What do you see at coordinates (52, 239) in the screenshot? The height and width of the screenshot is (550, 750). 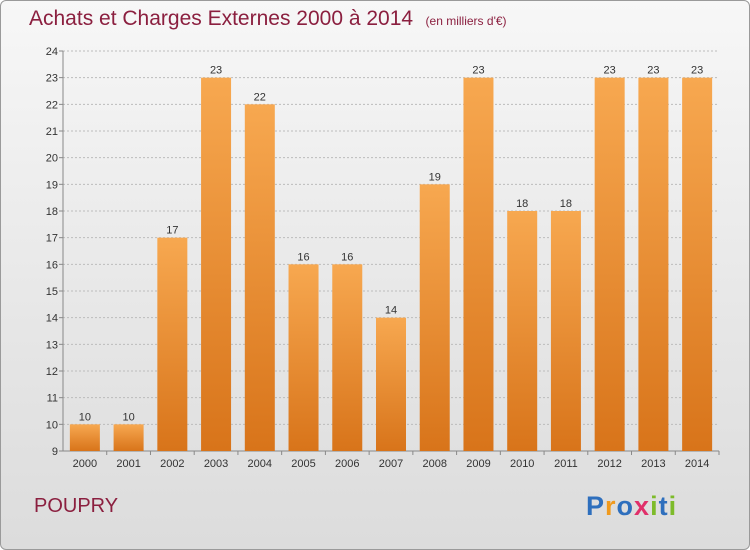 I see `y-tick-label: 17` at bounding box center [52, 239].